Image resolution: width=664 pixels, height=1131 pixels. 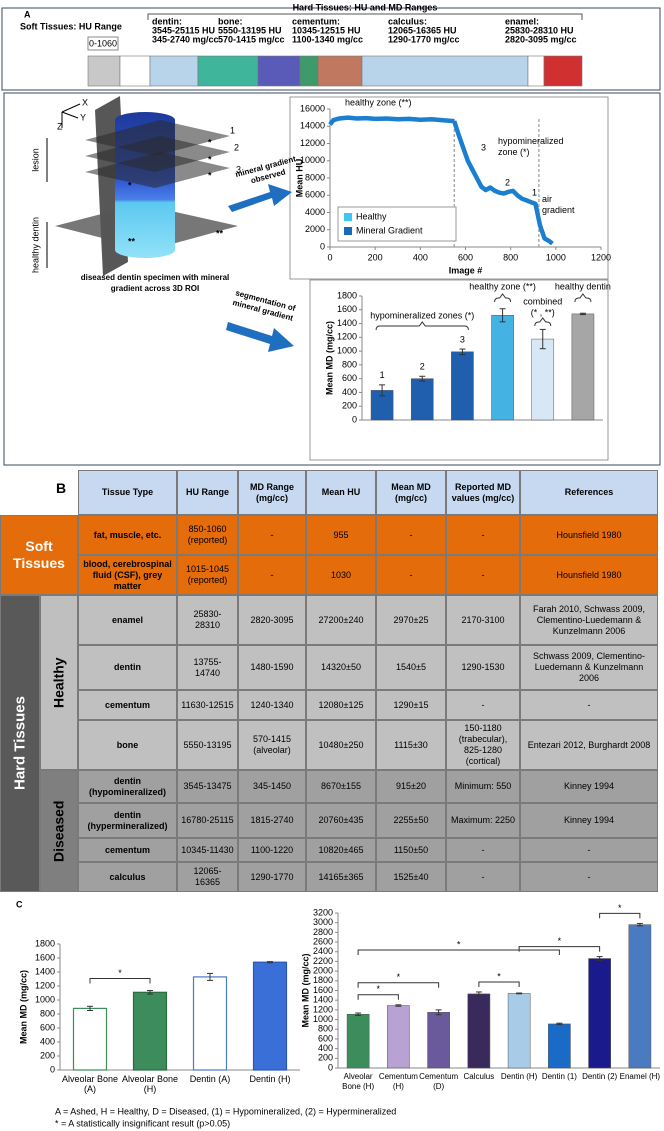 What do you see at coordinates (157, 170) in the screenshot?
I see `slice` at bounding box center [157, 170].